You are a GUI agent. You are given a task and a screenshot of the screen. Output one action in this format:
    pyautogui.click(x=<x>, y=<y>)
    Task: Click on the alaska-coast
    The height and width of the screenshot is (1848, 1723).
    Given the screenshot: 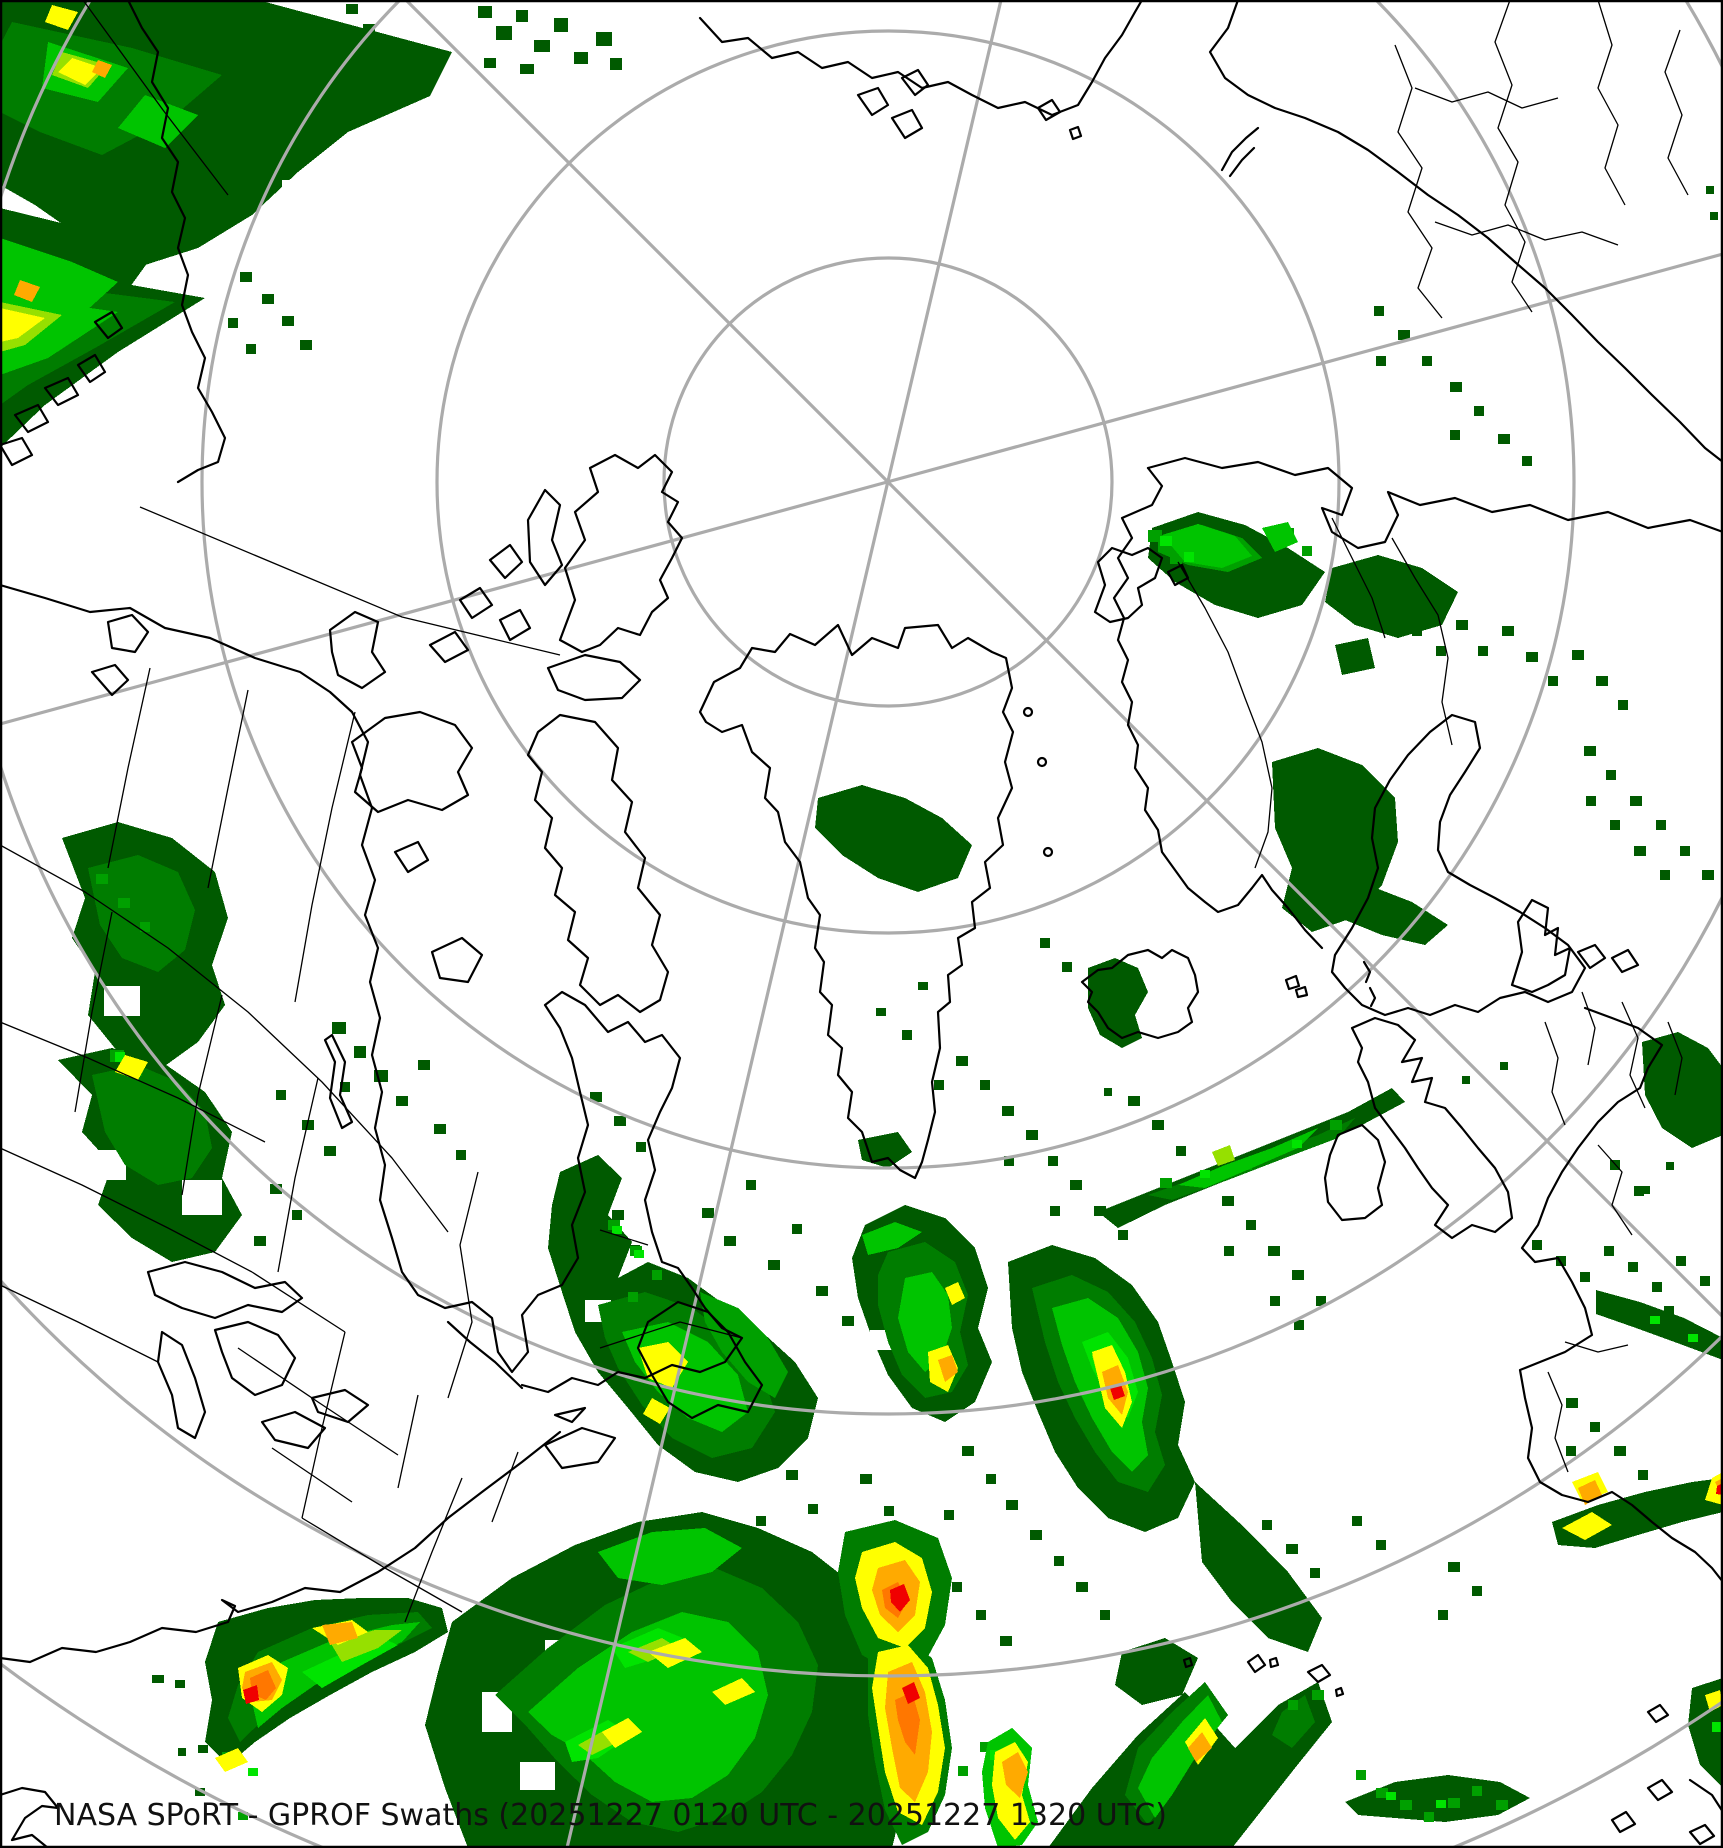 What is the action you would take?
    pyautogui.click(x=176, y=242)
    